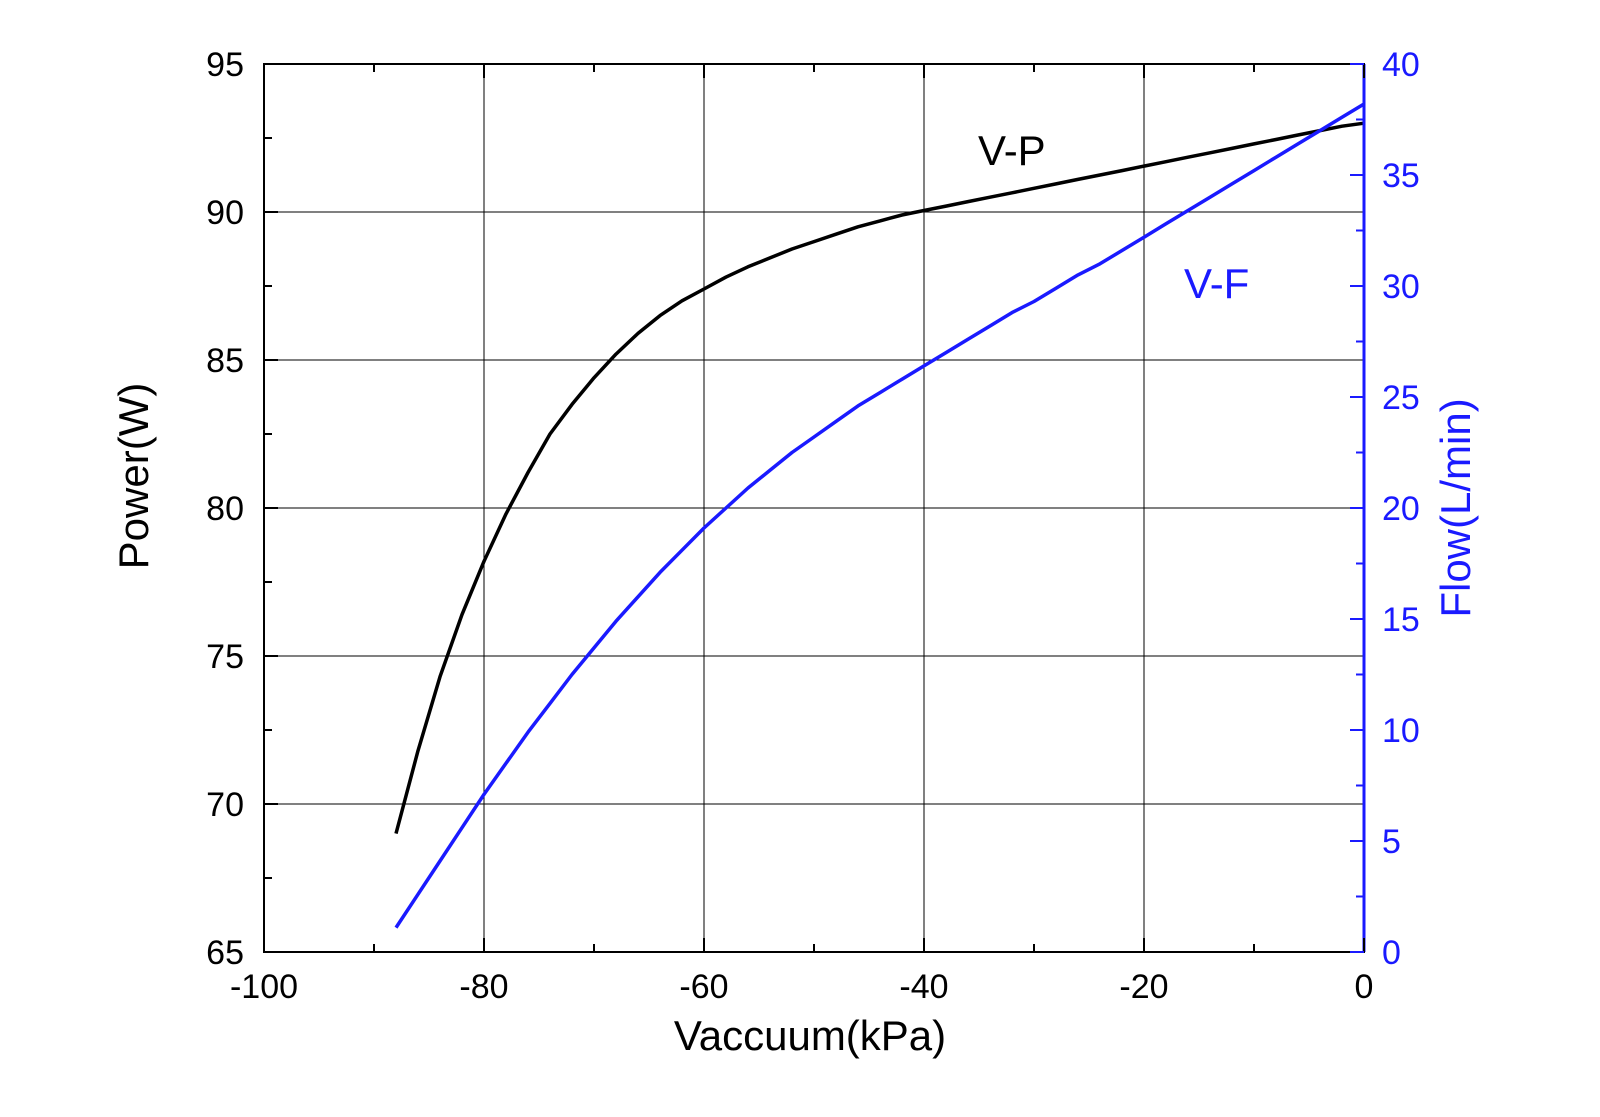 This screenshot has width=1600, height=1117. Describe the element at coordinates (1401, 620) in the screenshot. I see `y-right-tick-label: 15` at that location.